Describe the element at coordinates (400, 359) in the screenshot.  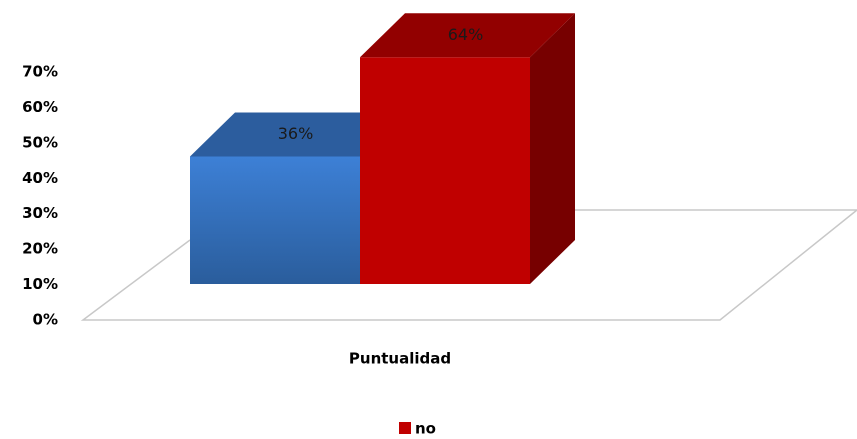
I see `x-tick-label: Puntualidad` at that location.